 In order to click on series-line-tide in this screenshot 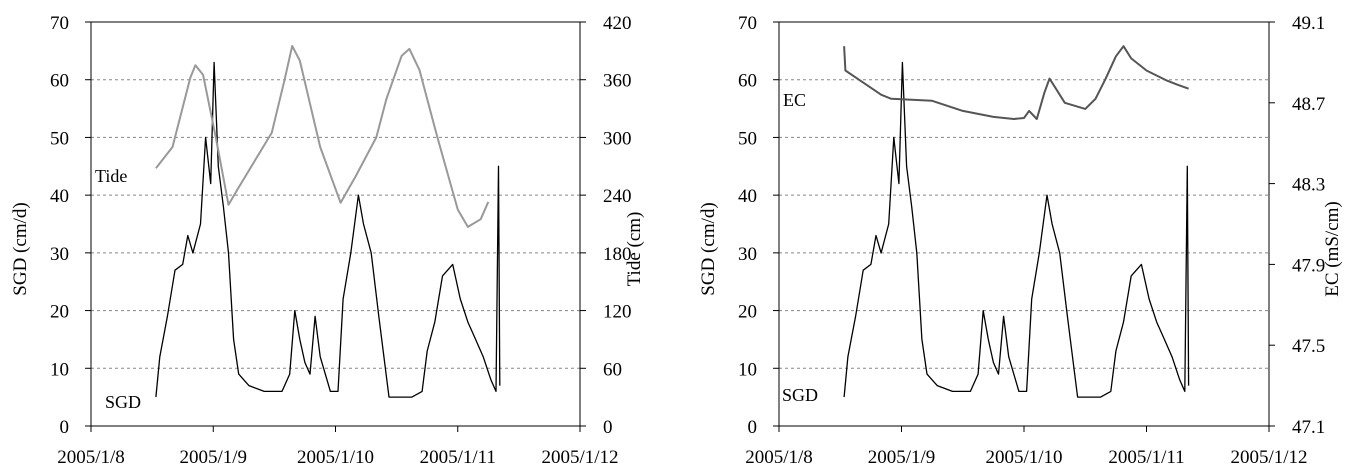, I will do `click(322, 136)`.